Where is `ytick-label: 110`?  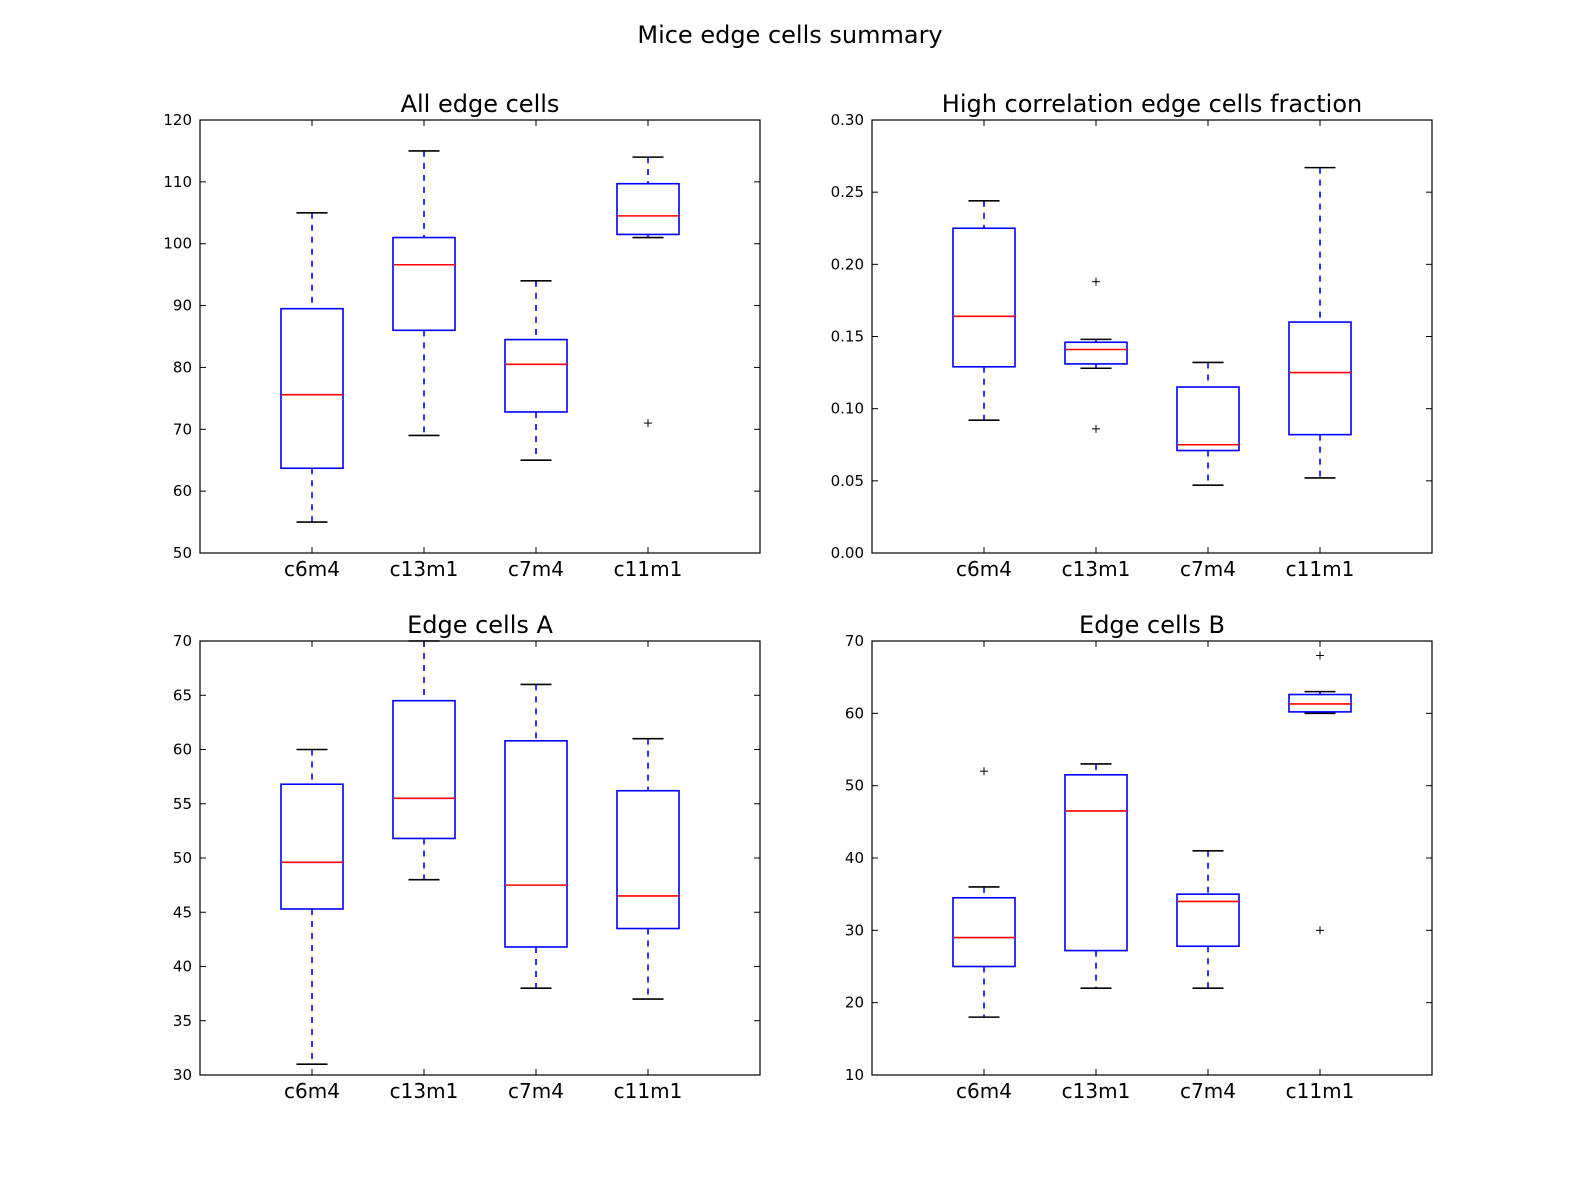 ytick-label: 110 is located at coordinates (177, 182).